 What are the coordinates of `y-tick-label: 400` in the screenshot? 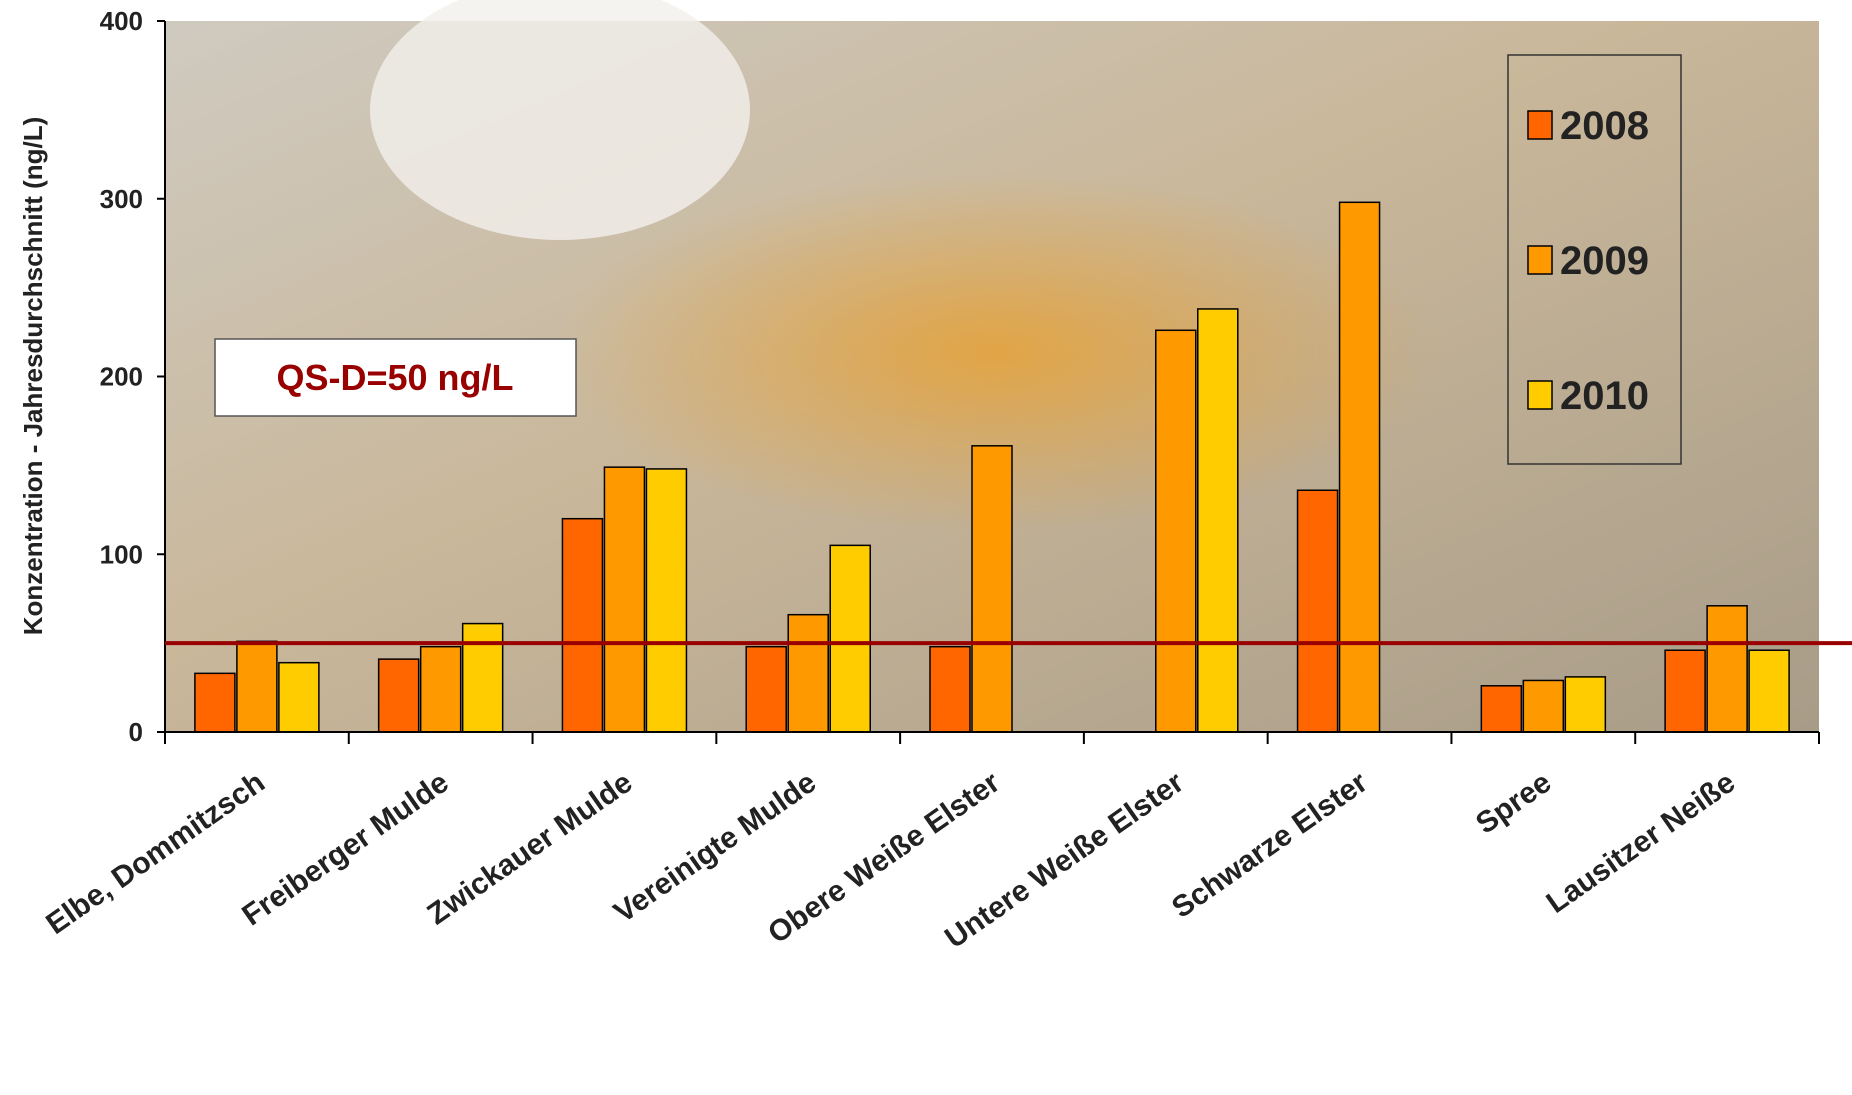 It's located at (121, 21).